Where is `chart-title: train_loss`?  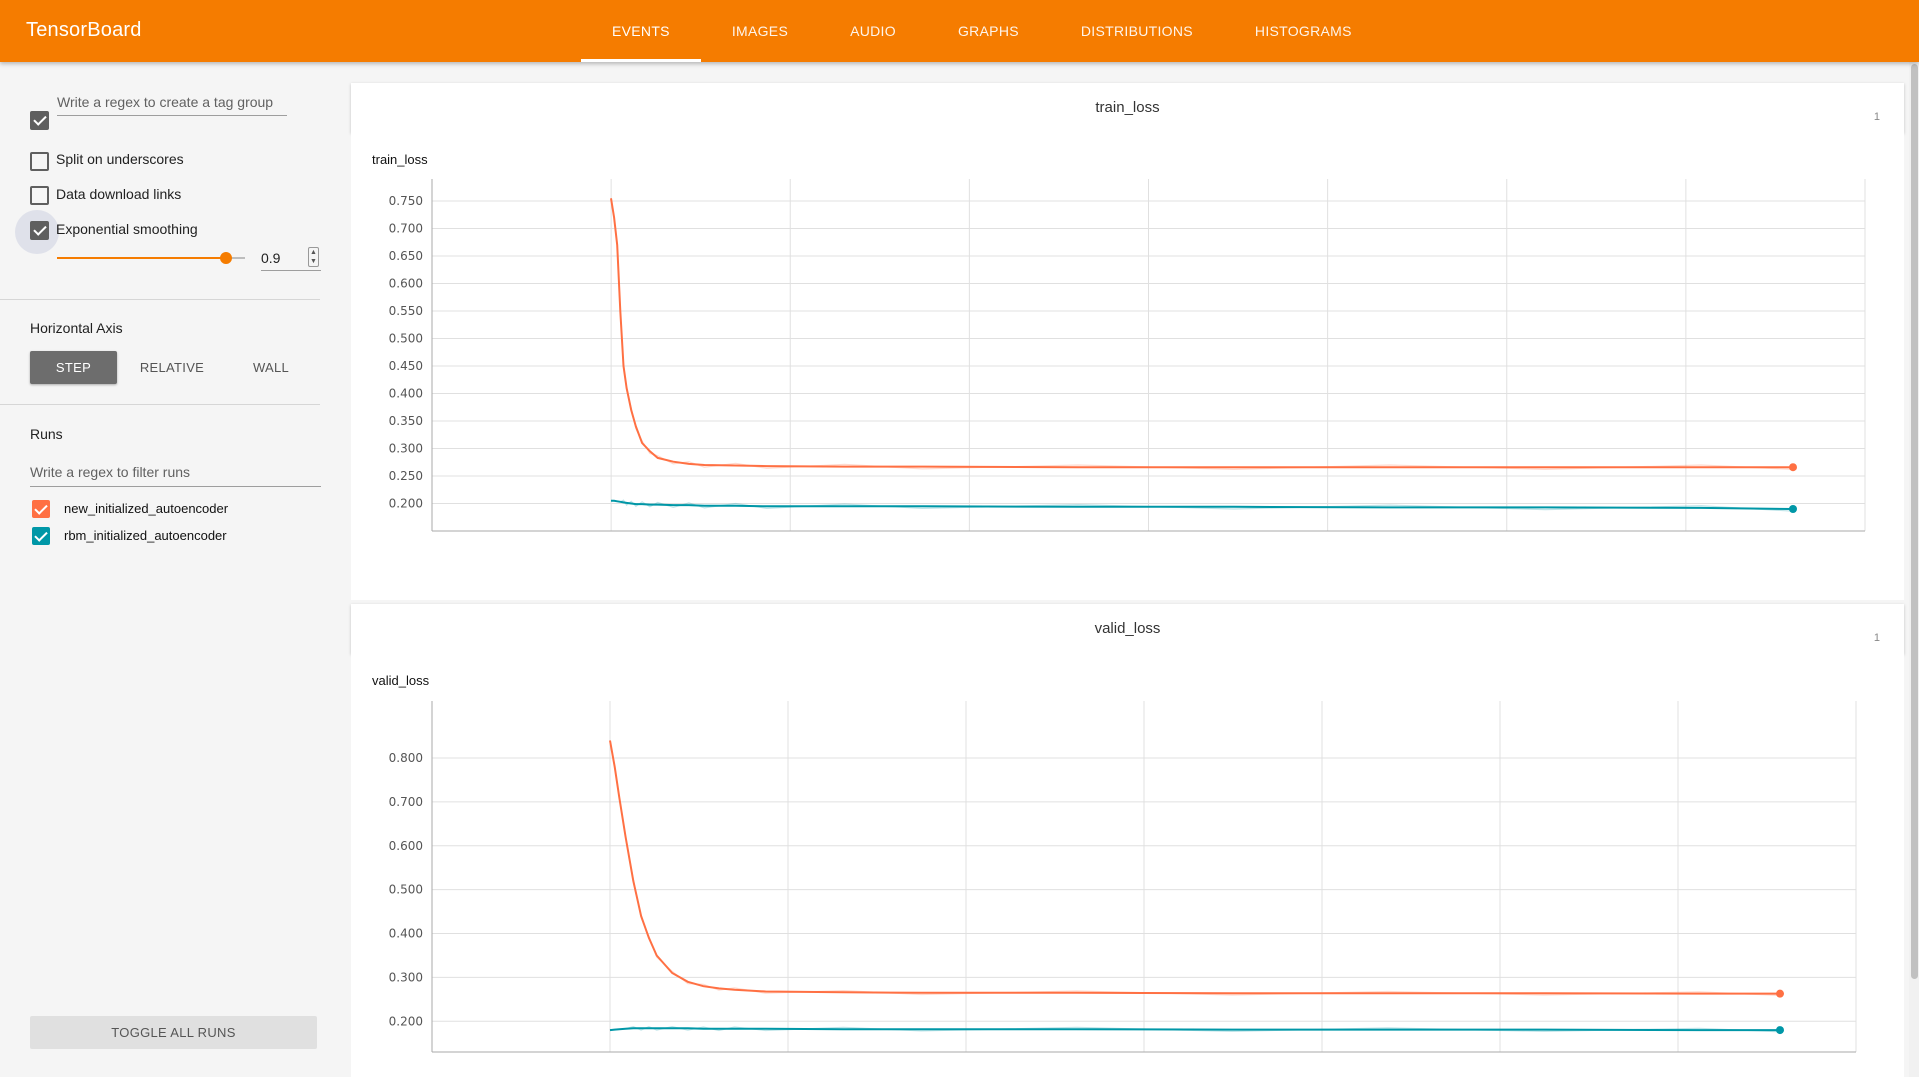
chart-title: train_loss is located at coordinates (400, 159).